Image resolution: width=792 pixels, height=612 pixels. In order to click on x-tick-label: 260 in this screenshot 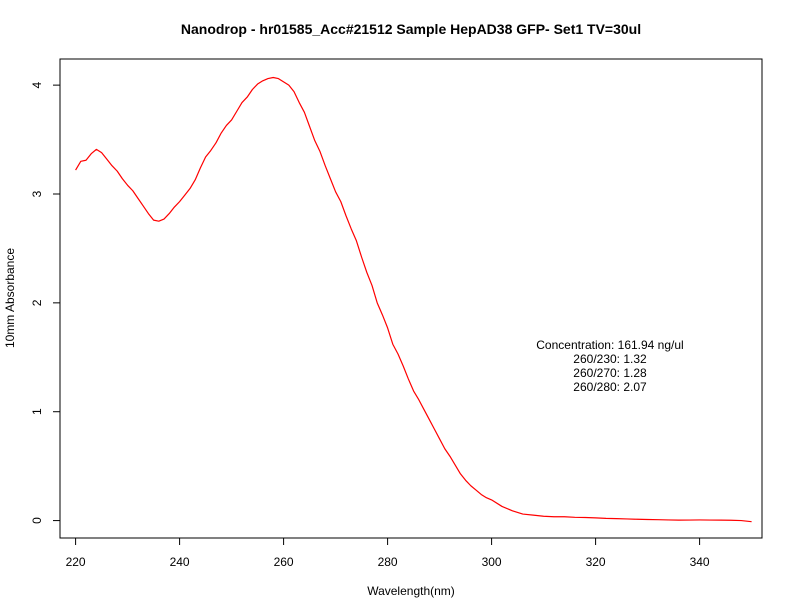, I will do `click(284, 562)`.